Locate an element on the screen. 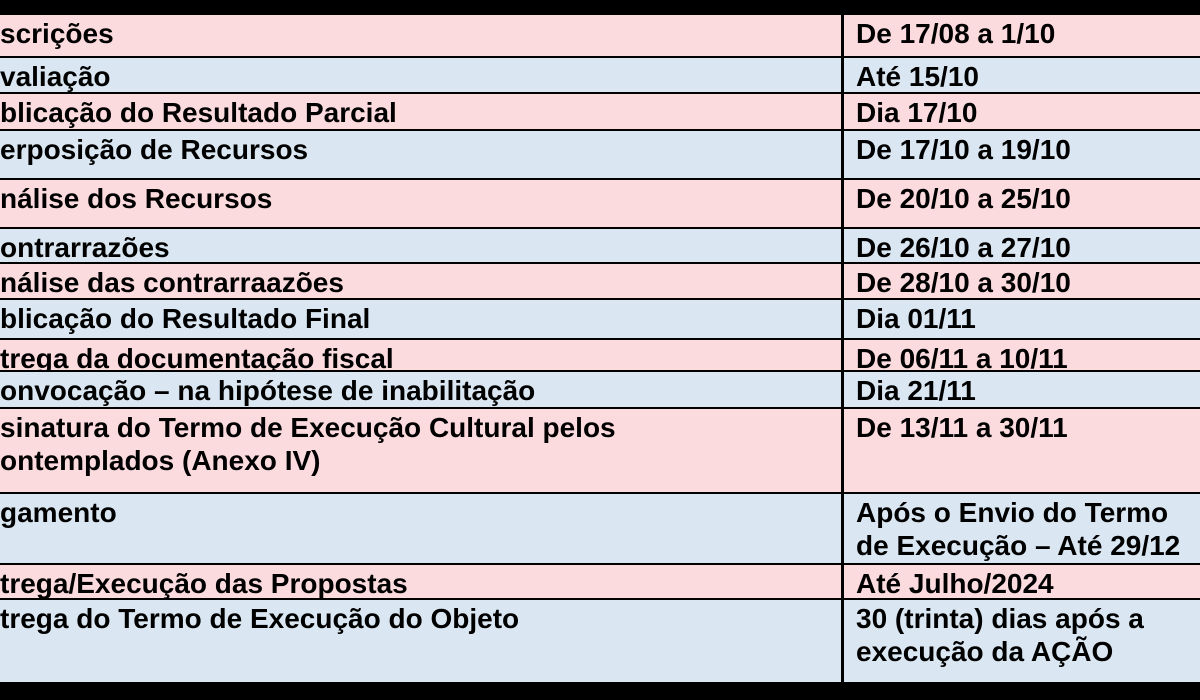 The width and height of the screenshot is (1200, 700). table-row: scrições De 17/08 a 1/10 is located at coordinates (600, 36).